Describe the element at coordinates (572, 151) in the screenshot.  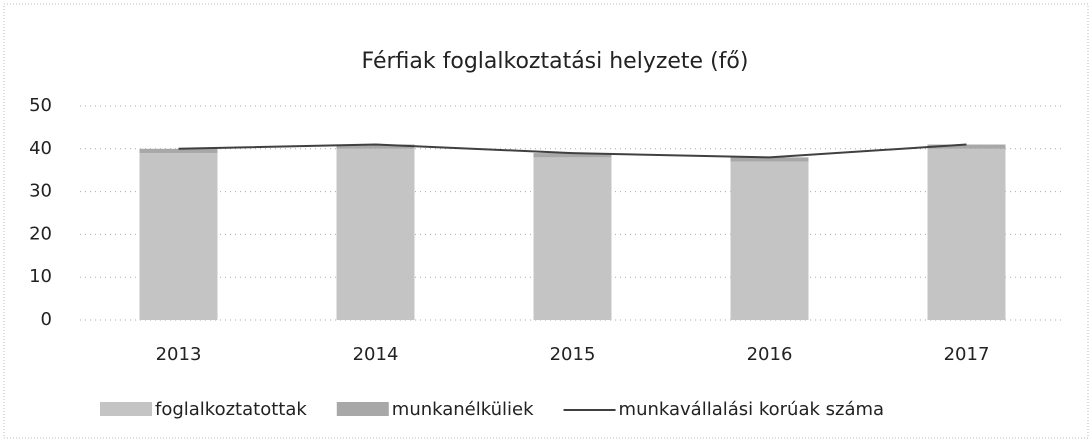
I see `line` at that location.